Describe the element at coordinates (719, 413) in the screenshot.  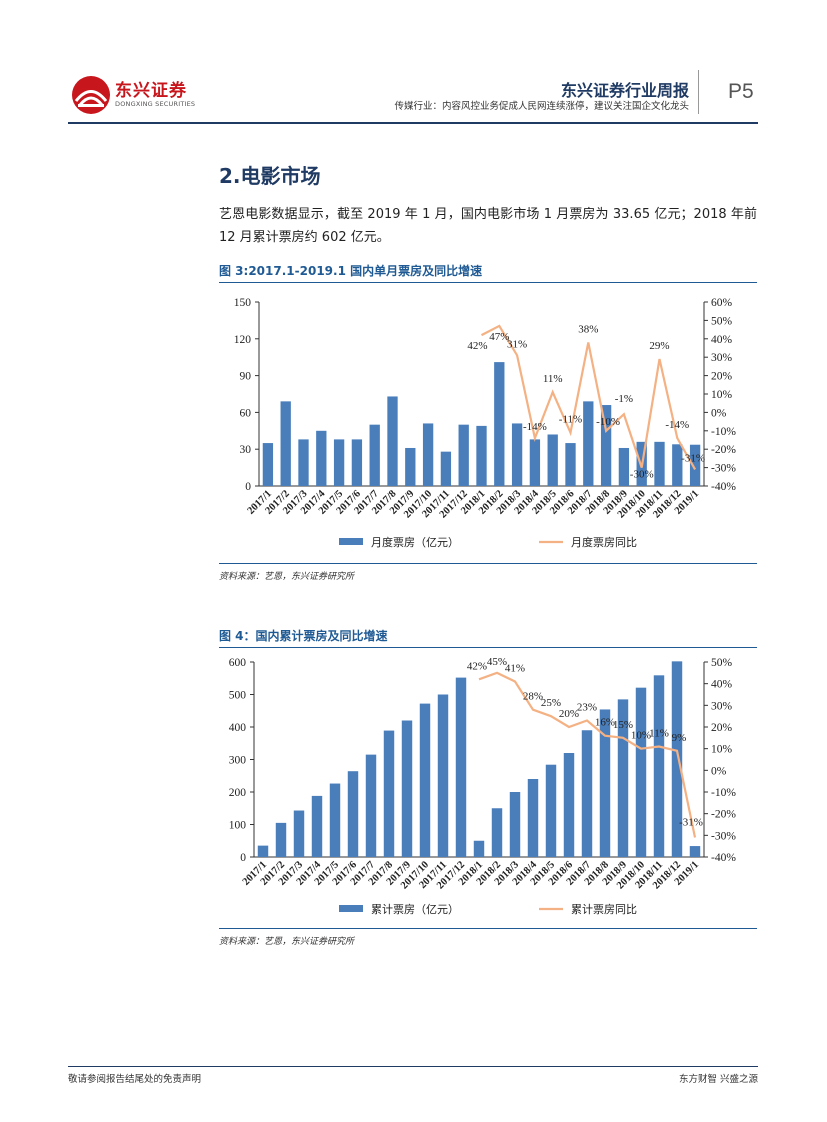
I see `y-tick-label-right: 0%` at that location.